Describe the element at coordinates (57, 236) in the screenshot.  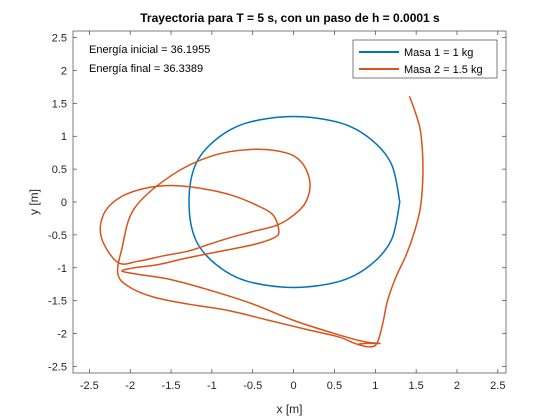
I see `y-tick-label: -0.5` at that location.